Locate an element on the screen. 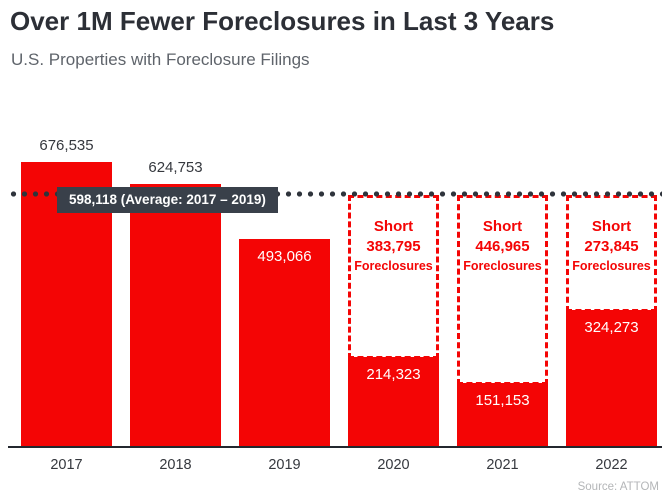  short-box-2021: Short 446,965 Foreclosures is located at coordinates (502, 290).